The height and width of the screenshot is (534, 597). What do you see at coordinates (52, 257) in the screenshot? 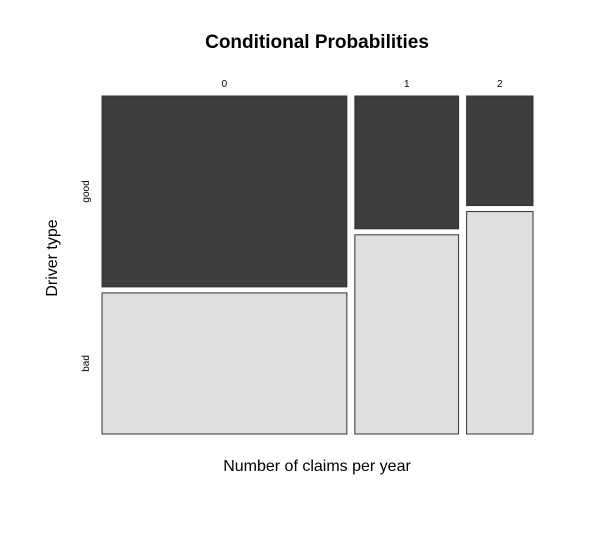
I see `y-axis-label: Driver type` at bounding box center [52, 257].